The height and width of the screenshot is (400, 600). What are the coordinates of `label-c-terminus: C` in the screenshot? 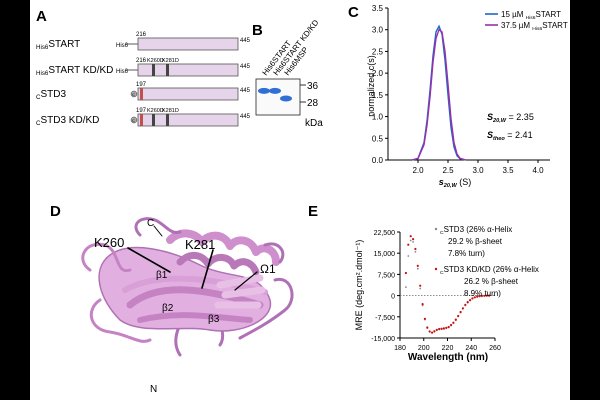 It's located at (150, 223).